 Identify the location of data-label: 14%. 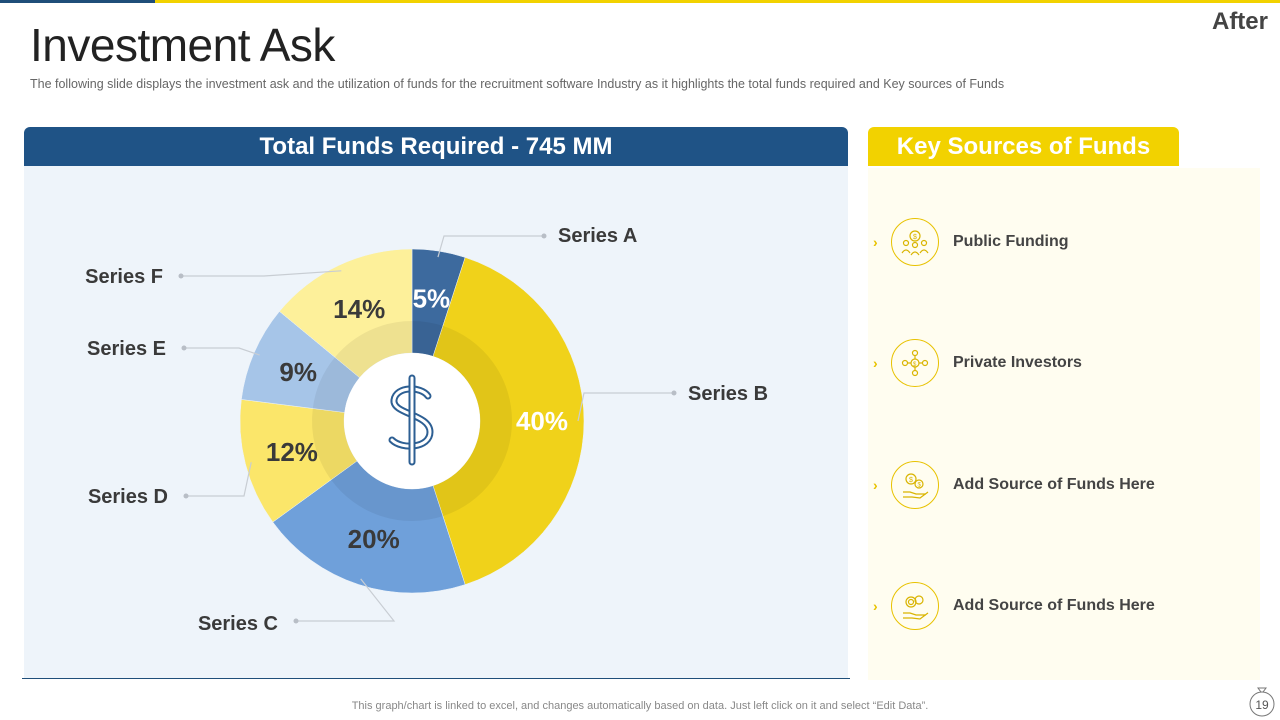
(359, 309).